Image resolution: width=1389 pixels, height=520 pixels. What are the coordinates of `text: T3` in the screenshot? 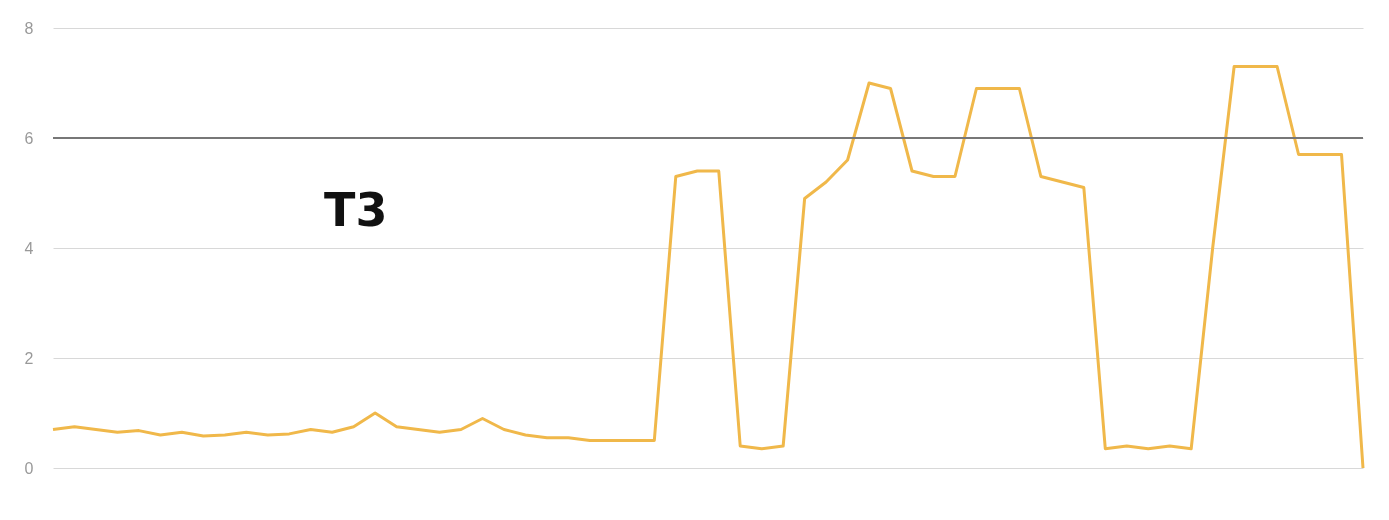 It's located at (356, 210).